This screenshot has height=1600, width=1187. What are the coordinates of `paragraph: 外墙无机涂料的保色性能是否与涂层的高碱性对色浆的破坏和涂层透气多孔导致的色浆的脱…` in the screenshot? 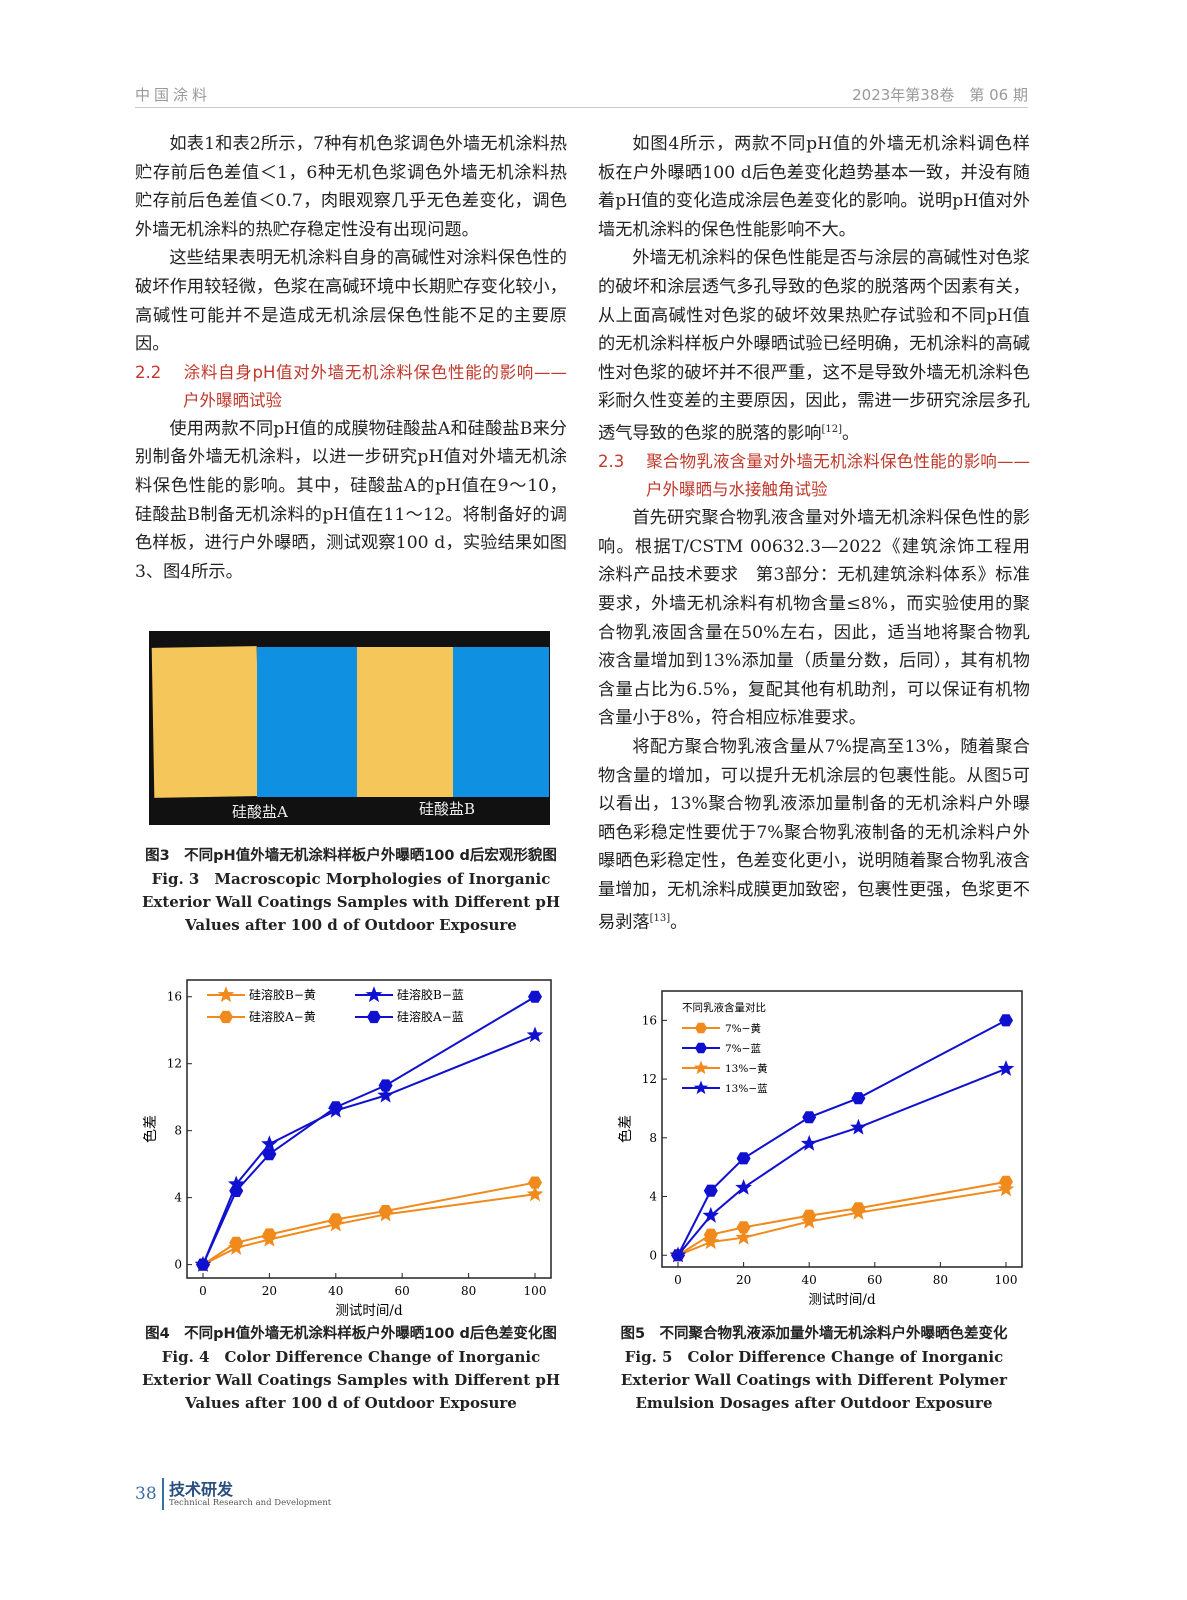 It's located at (814, 346).